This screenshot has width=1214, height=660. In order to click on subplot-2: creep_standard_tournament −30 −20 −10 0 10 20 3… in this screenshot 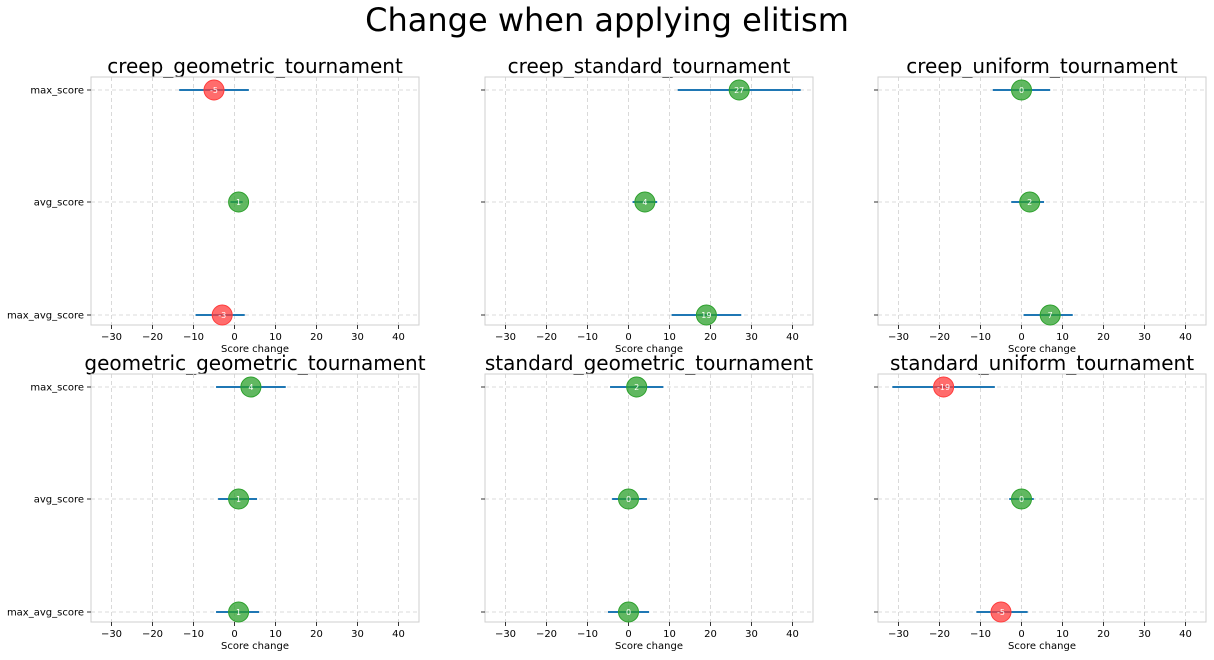, I will do `click(647, 204)`.